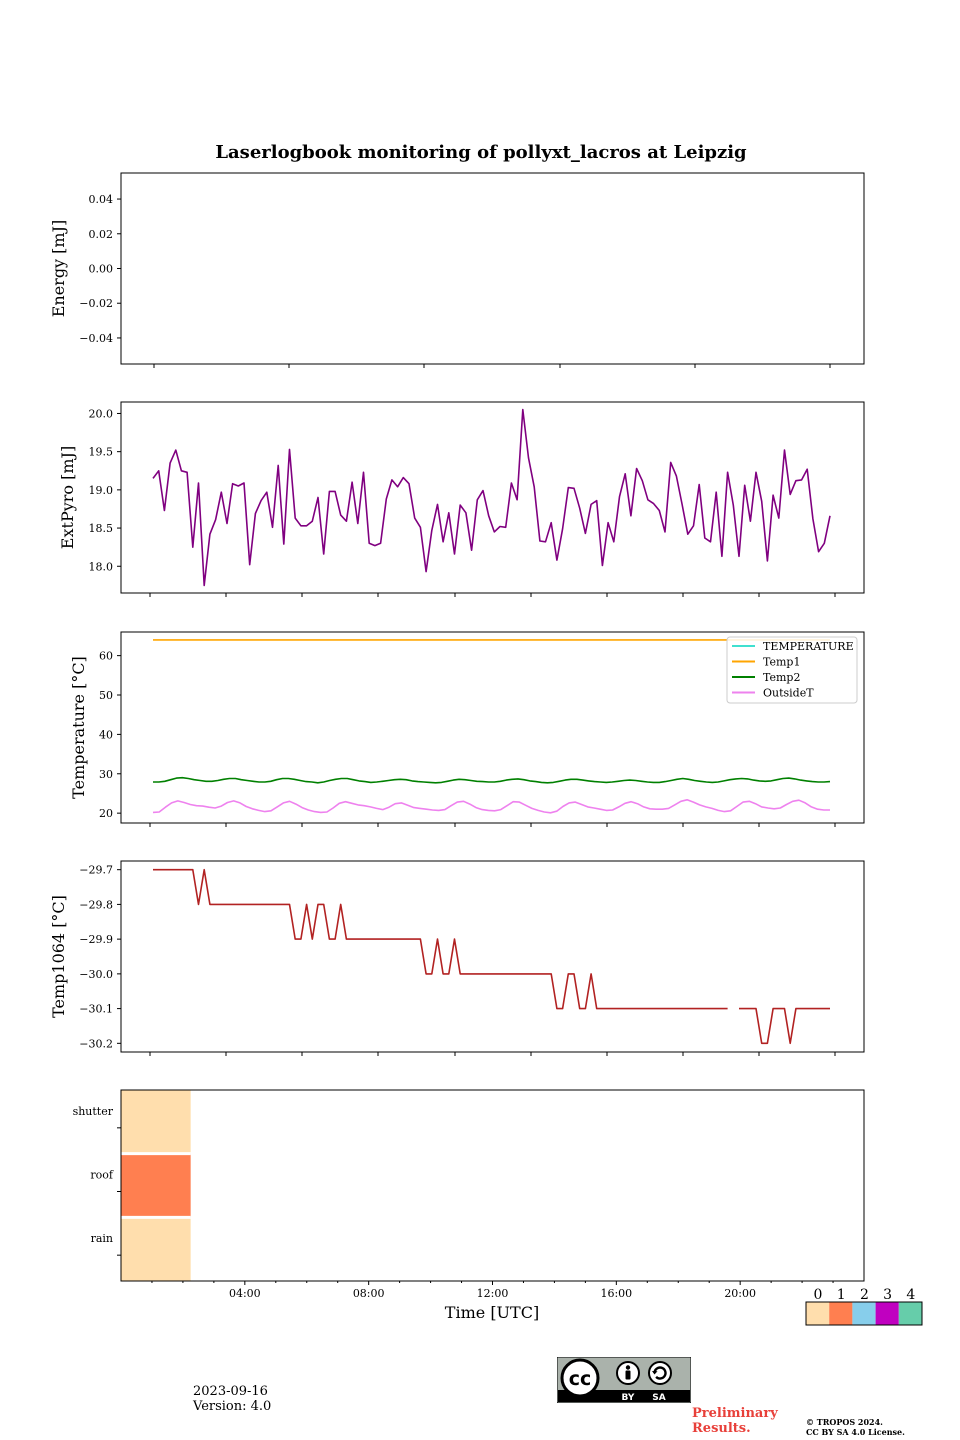 This screenshot has width=960, height=1440. I want to click on y-tick-label: 20, so click(106, 813).